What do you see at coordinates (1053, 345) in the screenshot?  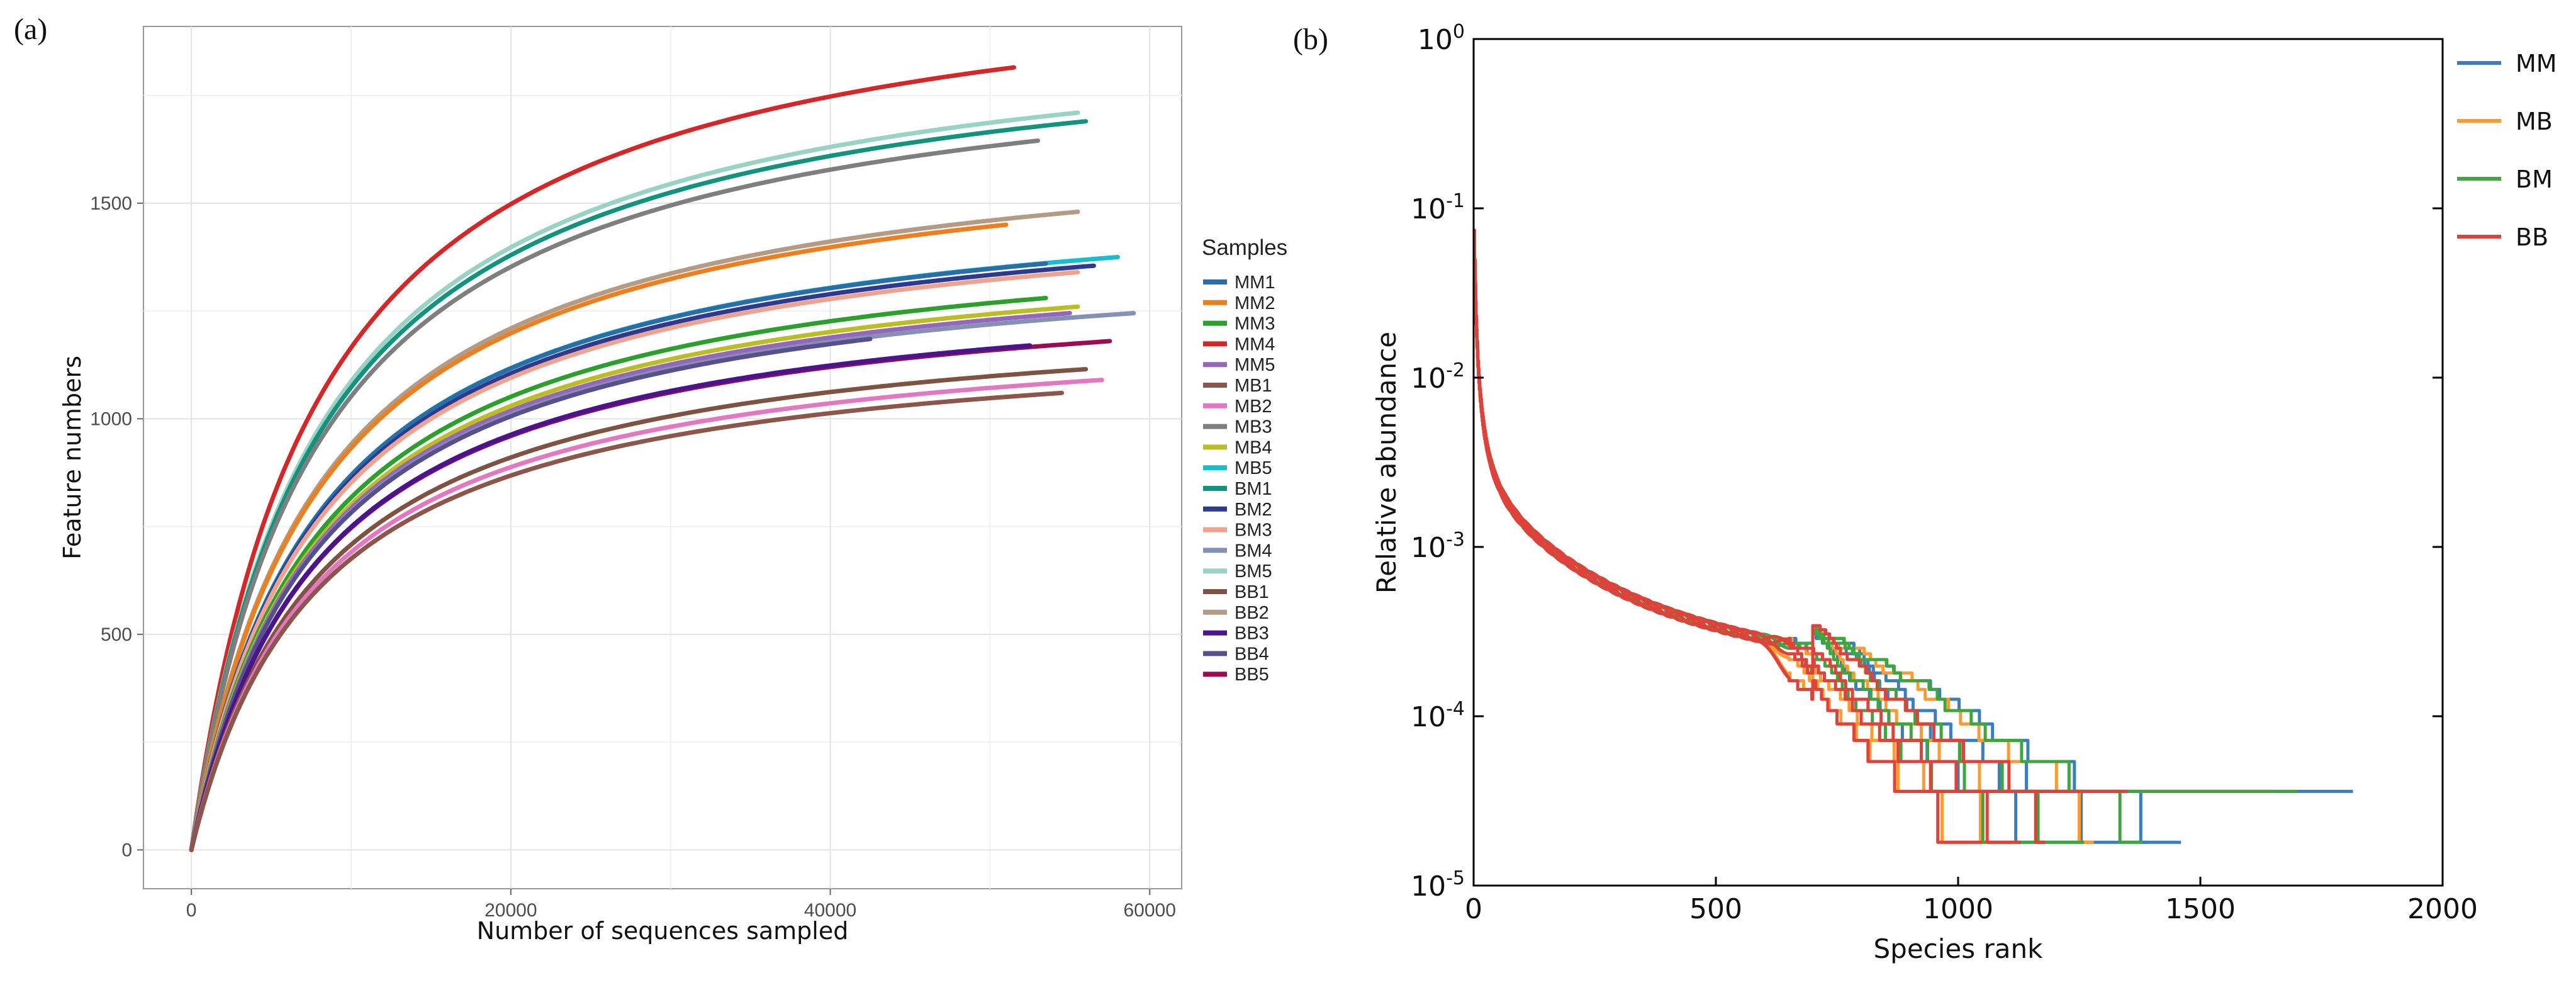 I see `marker-bb5` at bounding box center [1053, 345].